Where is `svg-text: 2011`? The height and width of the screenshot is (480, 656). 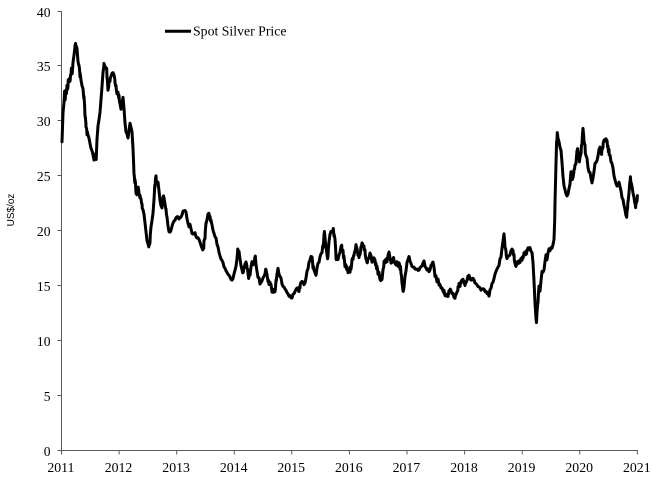 svg-text: 2011 is located at coordinates (60, 467).